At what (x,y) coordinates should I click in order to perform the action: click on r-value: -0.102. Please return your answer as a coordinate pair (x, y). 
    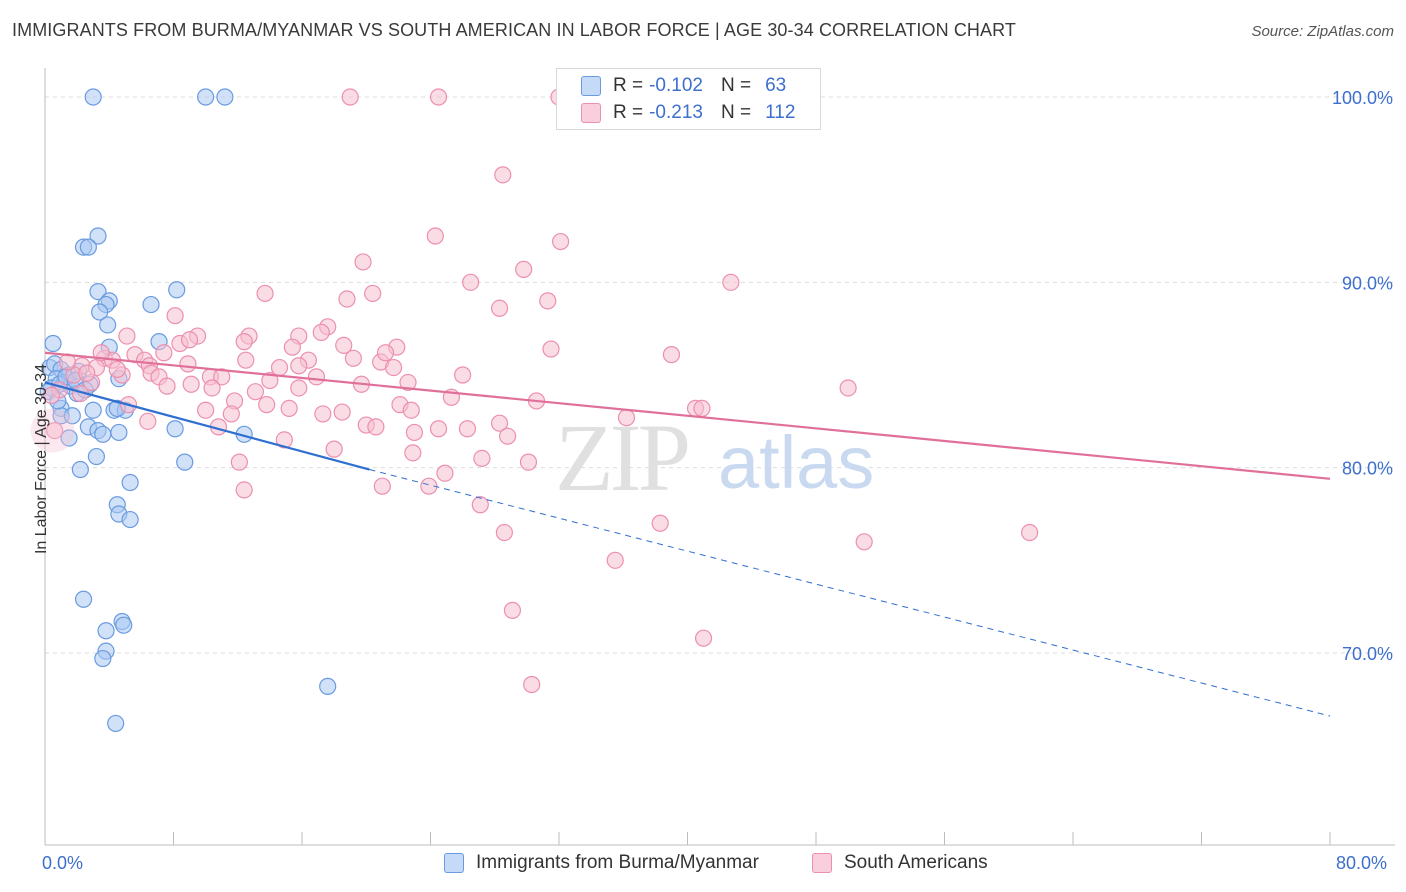
    Looking at the image, I should click on (676, 85).